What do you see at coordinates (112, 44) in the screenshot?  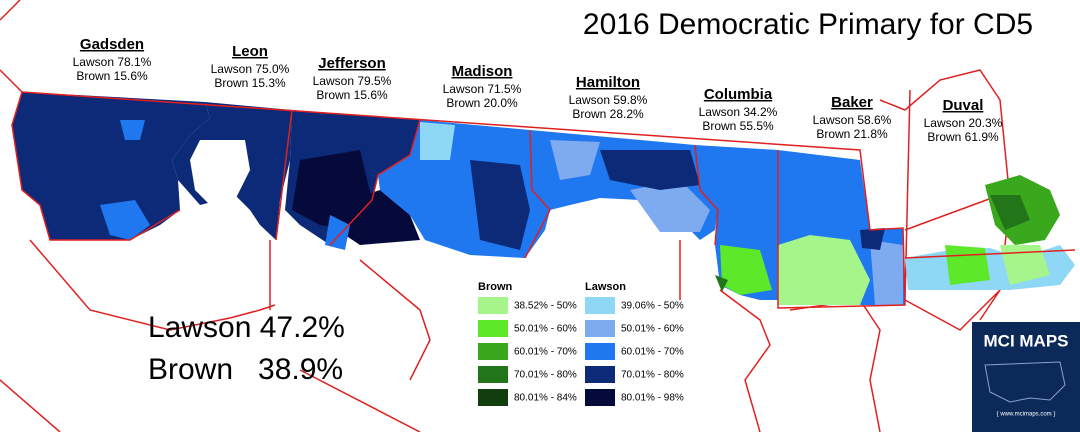 I see `county-name: Gadsden` at bounding box center [112, 44].